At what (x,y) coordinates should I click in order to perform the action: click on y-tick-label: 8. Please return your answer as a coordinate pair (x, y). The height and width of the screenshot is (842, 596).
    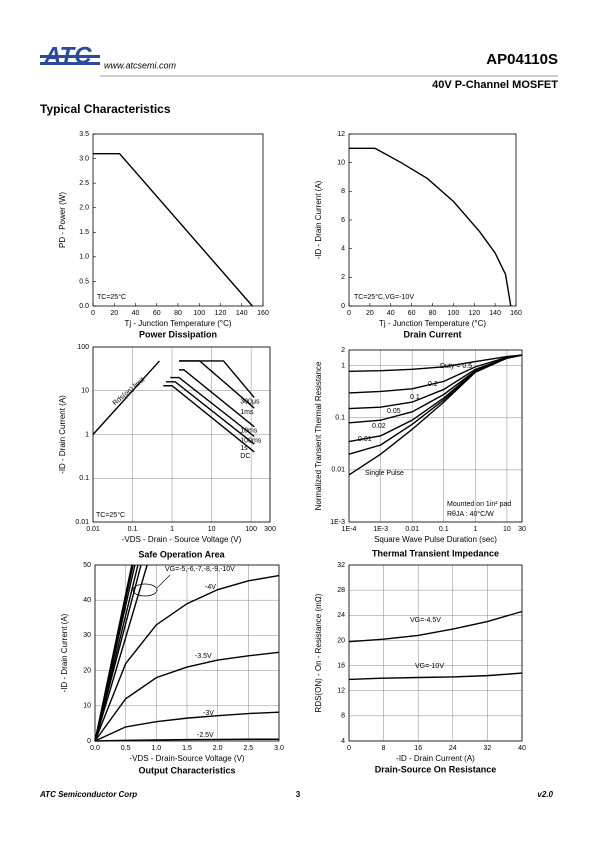
    Looking at the image, I should click on (343, 191).